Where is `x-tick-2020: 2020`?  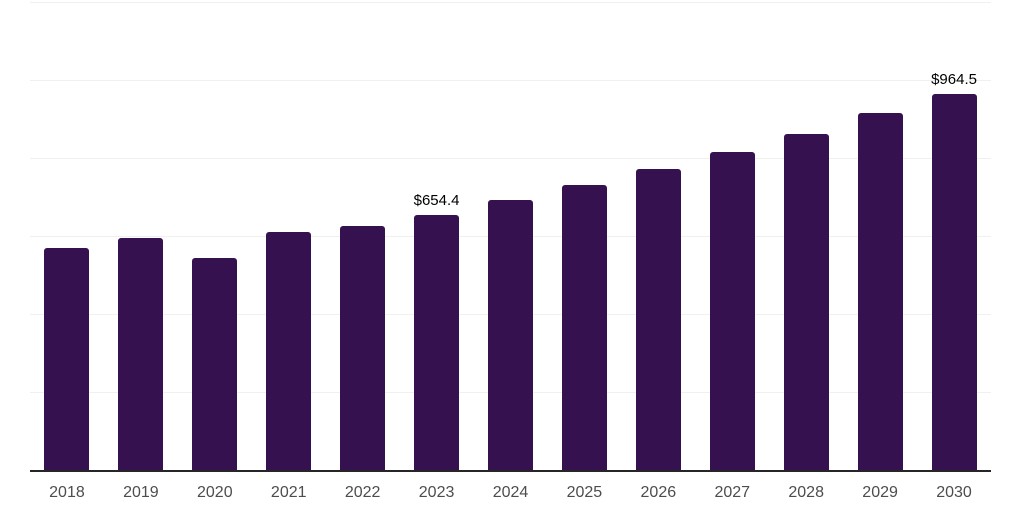
x-tick-2020: 2020 is located at coordinates (215, 492).